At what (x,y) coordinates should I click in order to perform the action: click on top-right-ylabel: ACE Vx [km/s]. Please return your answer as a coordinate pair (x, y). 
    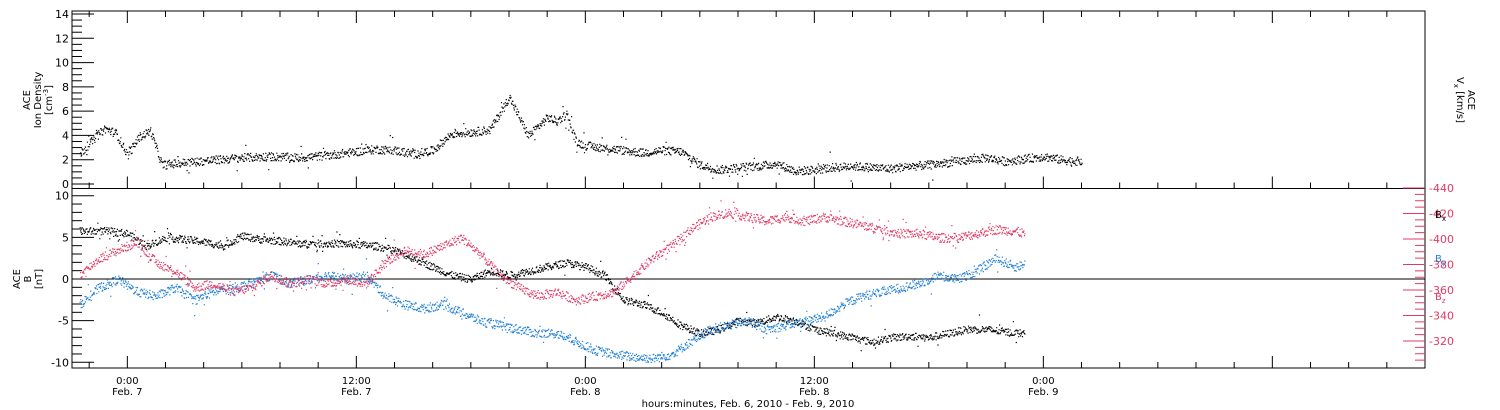
    Looking at the image, I should click on (1464, 100).